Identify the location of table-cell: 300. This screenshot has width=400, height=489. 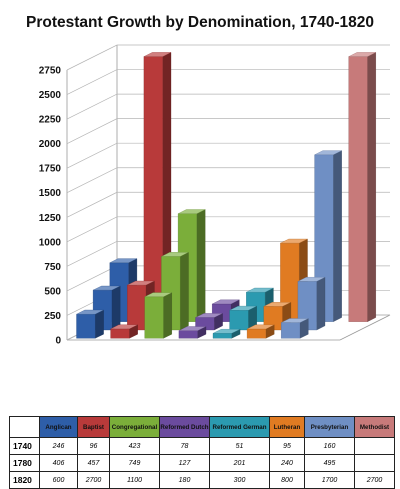
(240, 480).